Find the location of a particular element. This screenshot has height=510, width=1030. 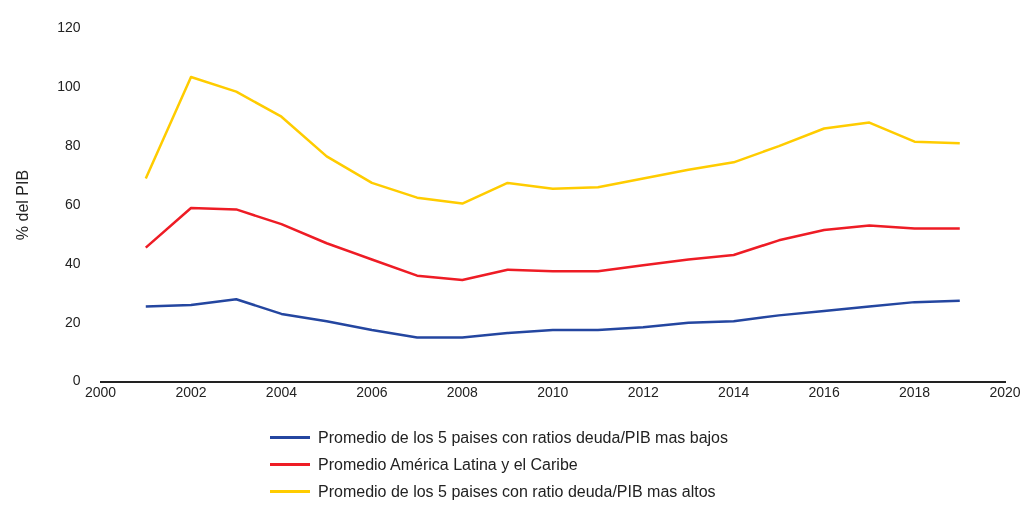

legend-label: Promedio de los 5 paises con ratios deuda/PIB mas bajos is located at coordinates (523, 437).